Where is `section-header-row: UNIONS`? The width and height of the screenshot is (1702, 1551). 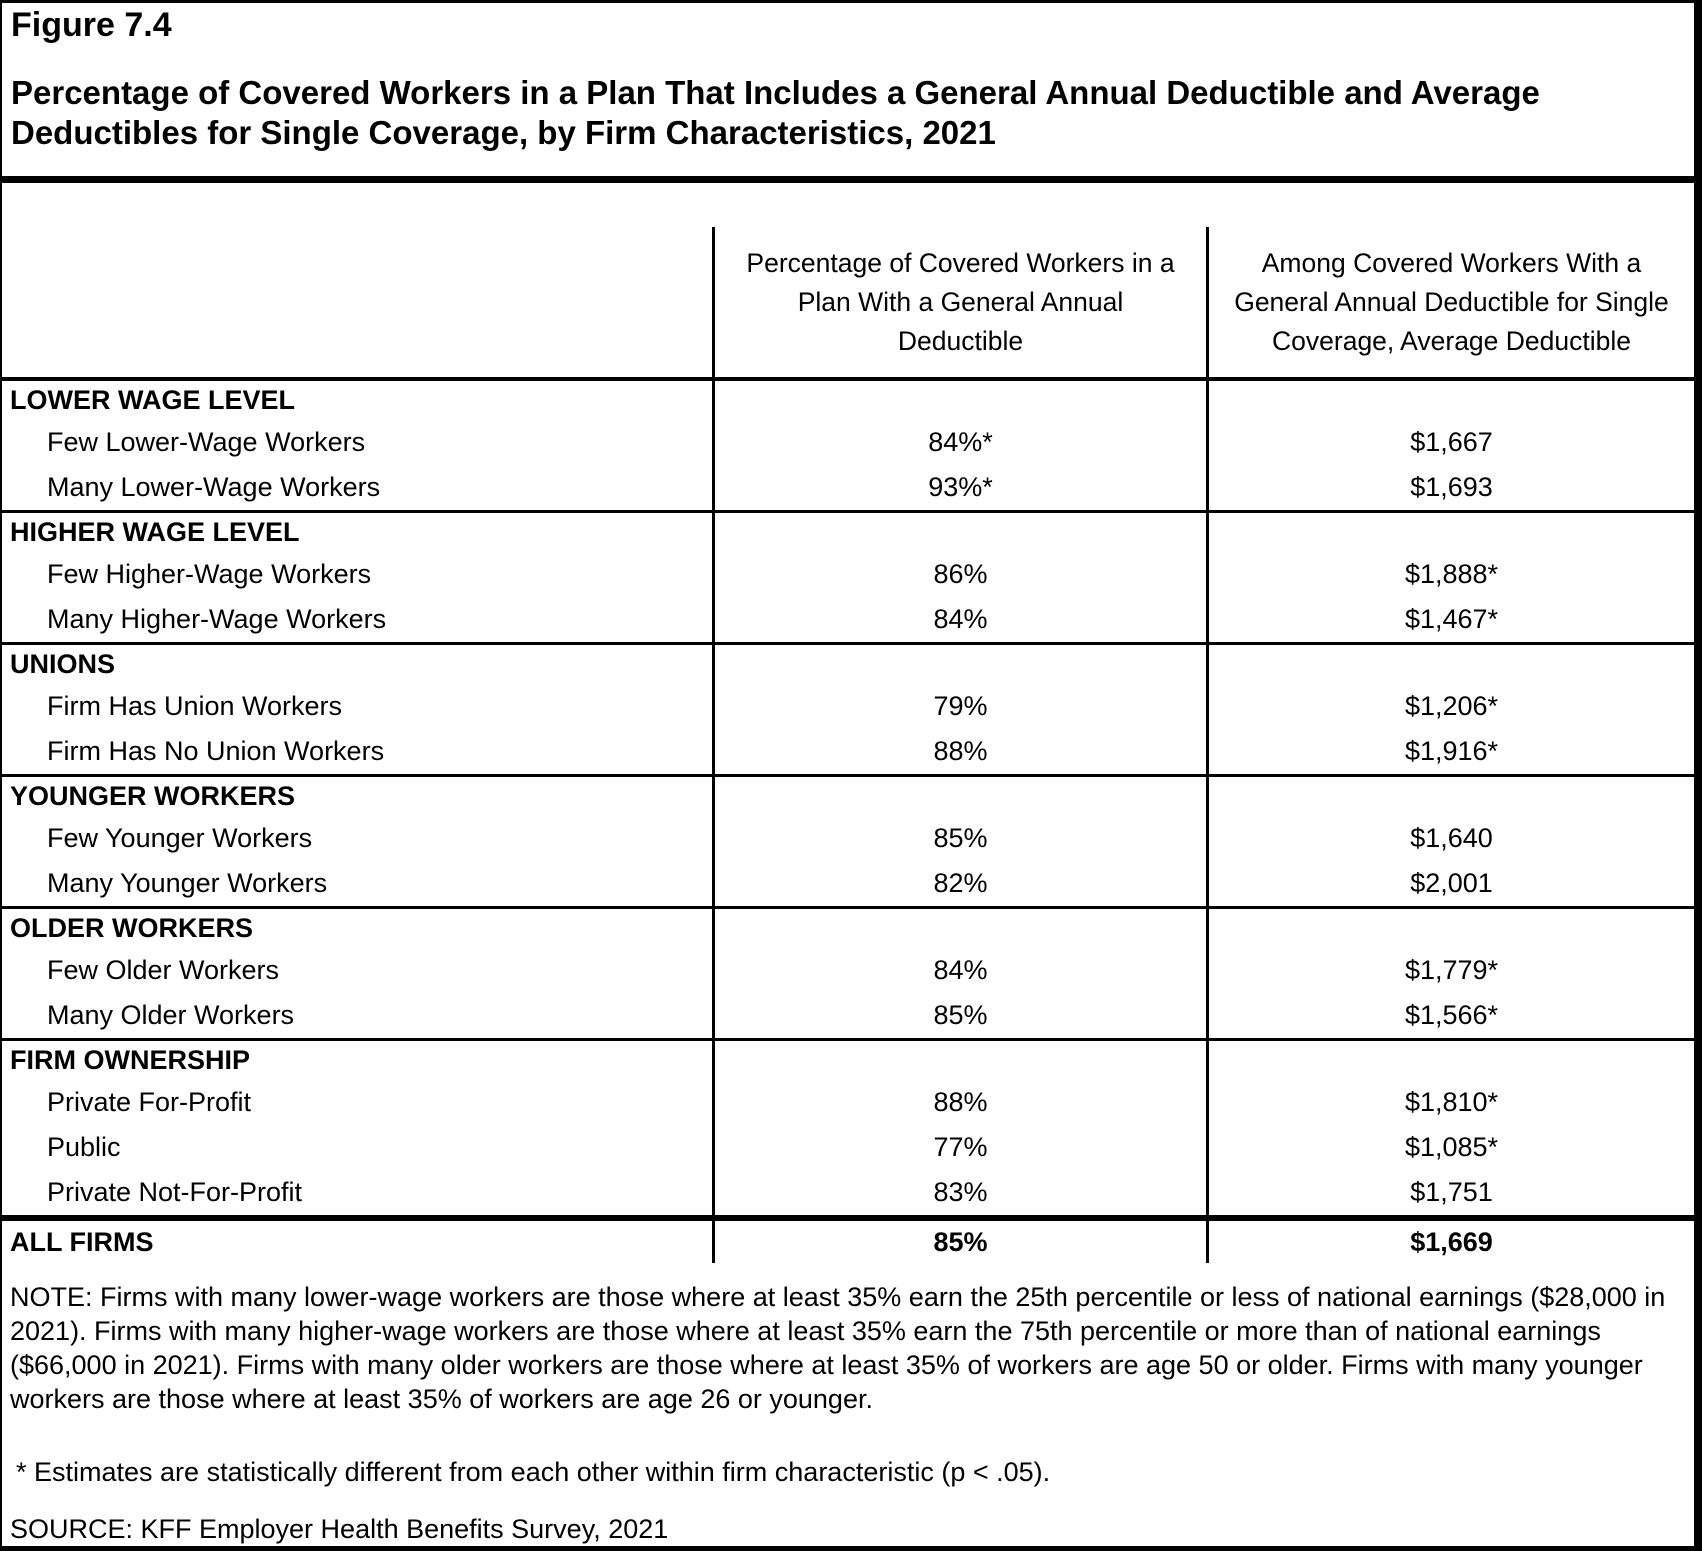 section-header-row: UNIONS is located at coordinates (848, 664).